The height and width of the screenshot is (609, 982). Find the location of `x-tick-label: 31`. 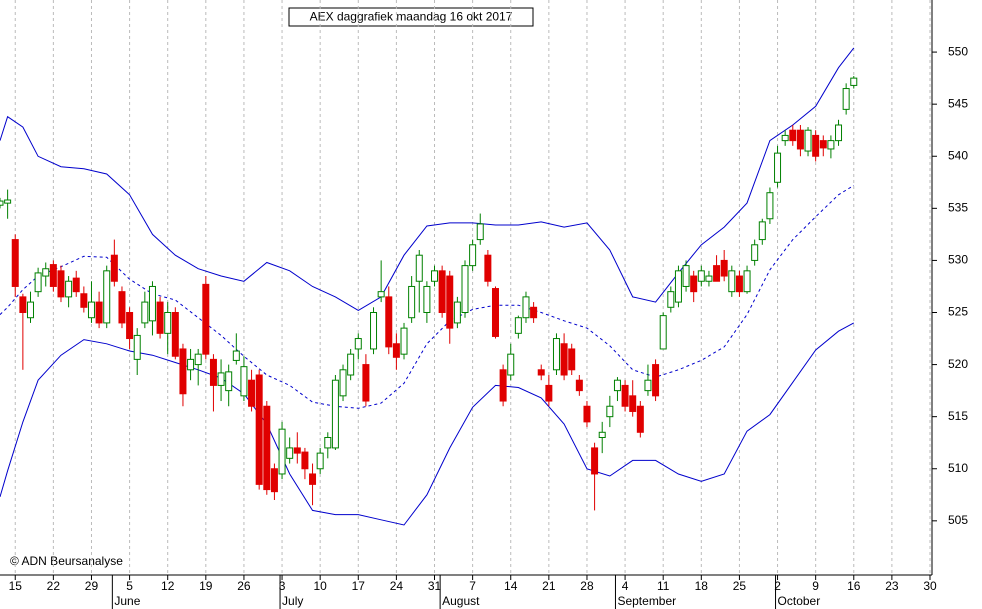

x-tick-label: 31 is located at coordinates (435, 586).